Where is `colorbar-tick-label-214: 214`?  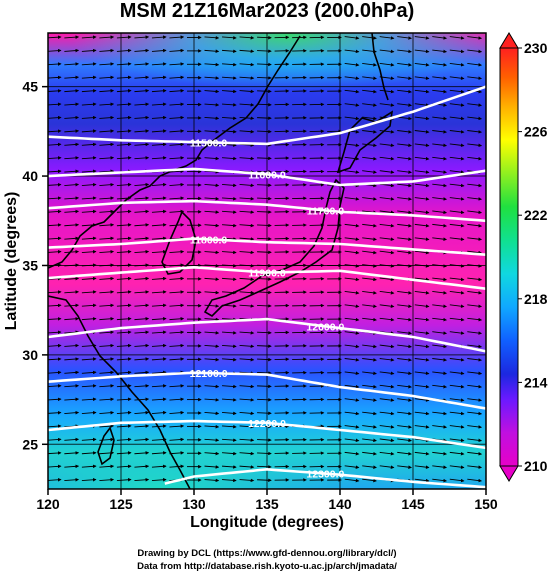
colorbar-tick-label-214: 214 is located at coordinates (536, 382).